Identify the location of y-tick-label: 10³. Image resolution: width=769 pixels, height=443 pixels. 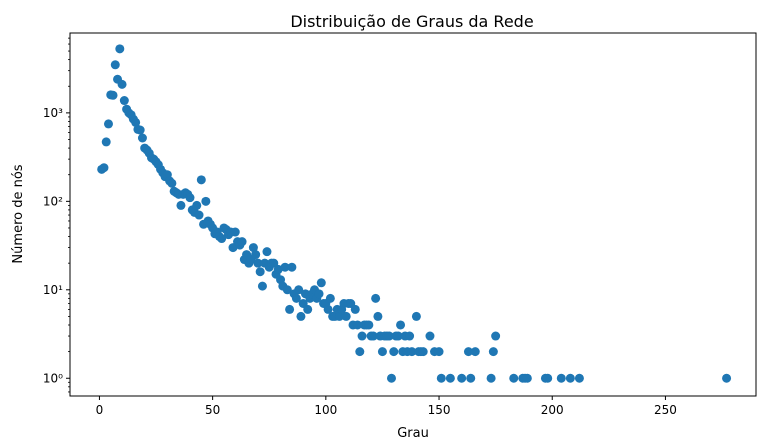
(53, 113).